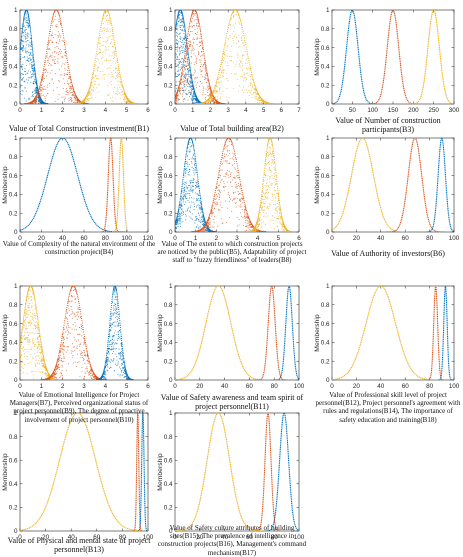 Image resolution: width=463 pixels, height=557 pixels. Describe the element at coordinates (228, 110) in the screenshot. I see `x-tick-label: 3` at that location.